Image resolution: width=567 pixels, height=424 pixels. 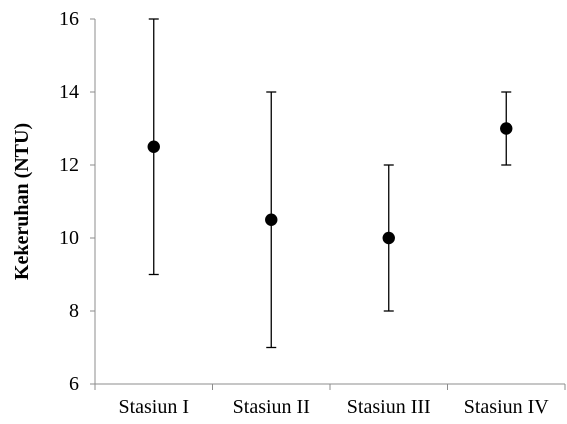 What do you see at coordinates (69, 238) in the screenshot?
I see `y-tick-label: 10` at bounding box center [69, 238].